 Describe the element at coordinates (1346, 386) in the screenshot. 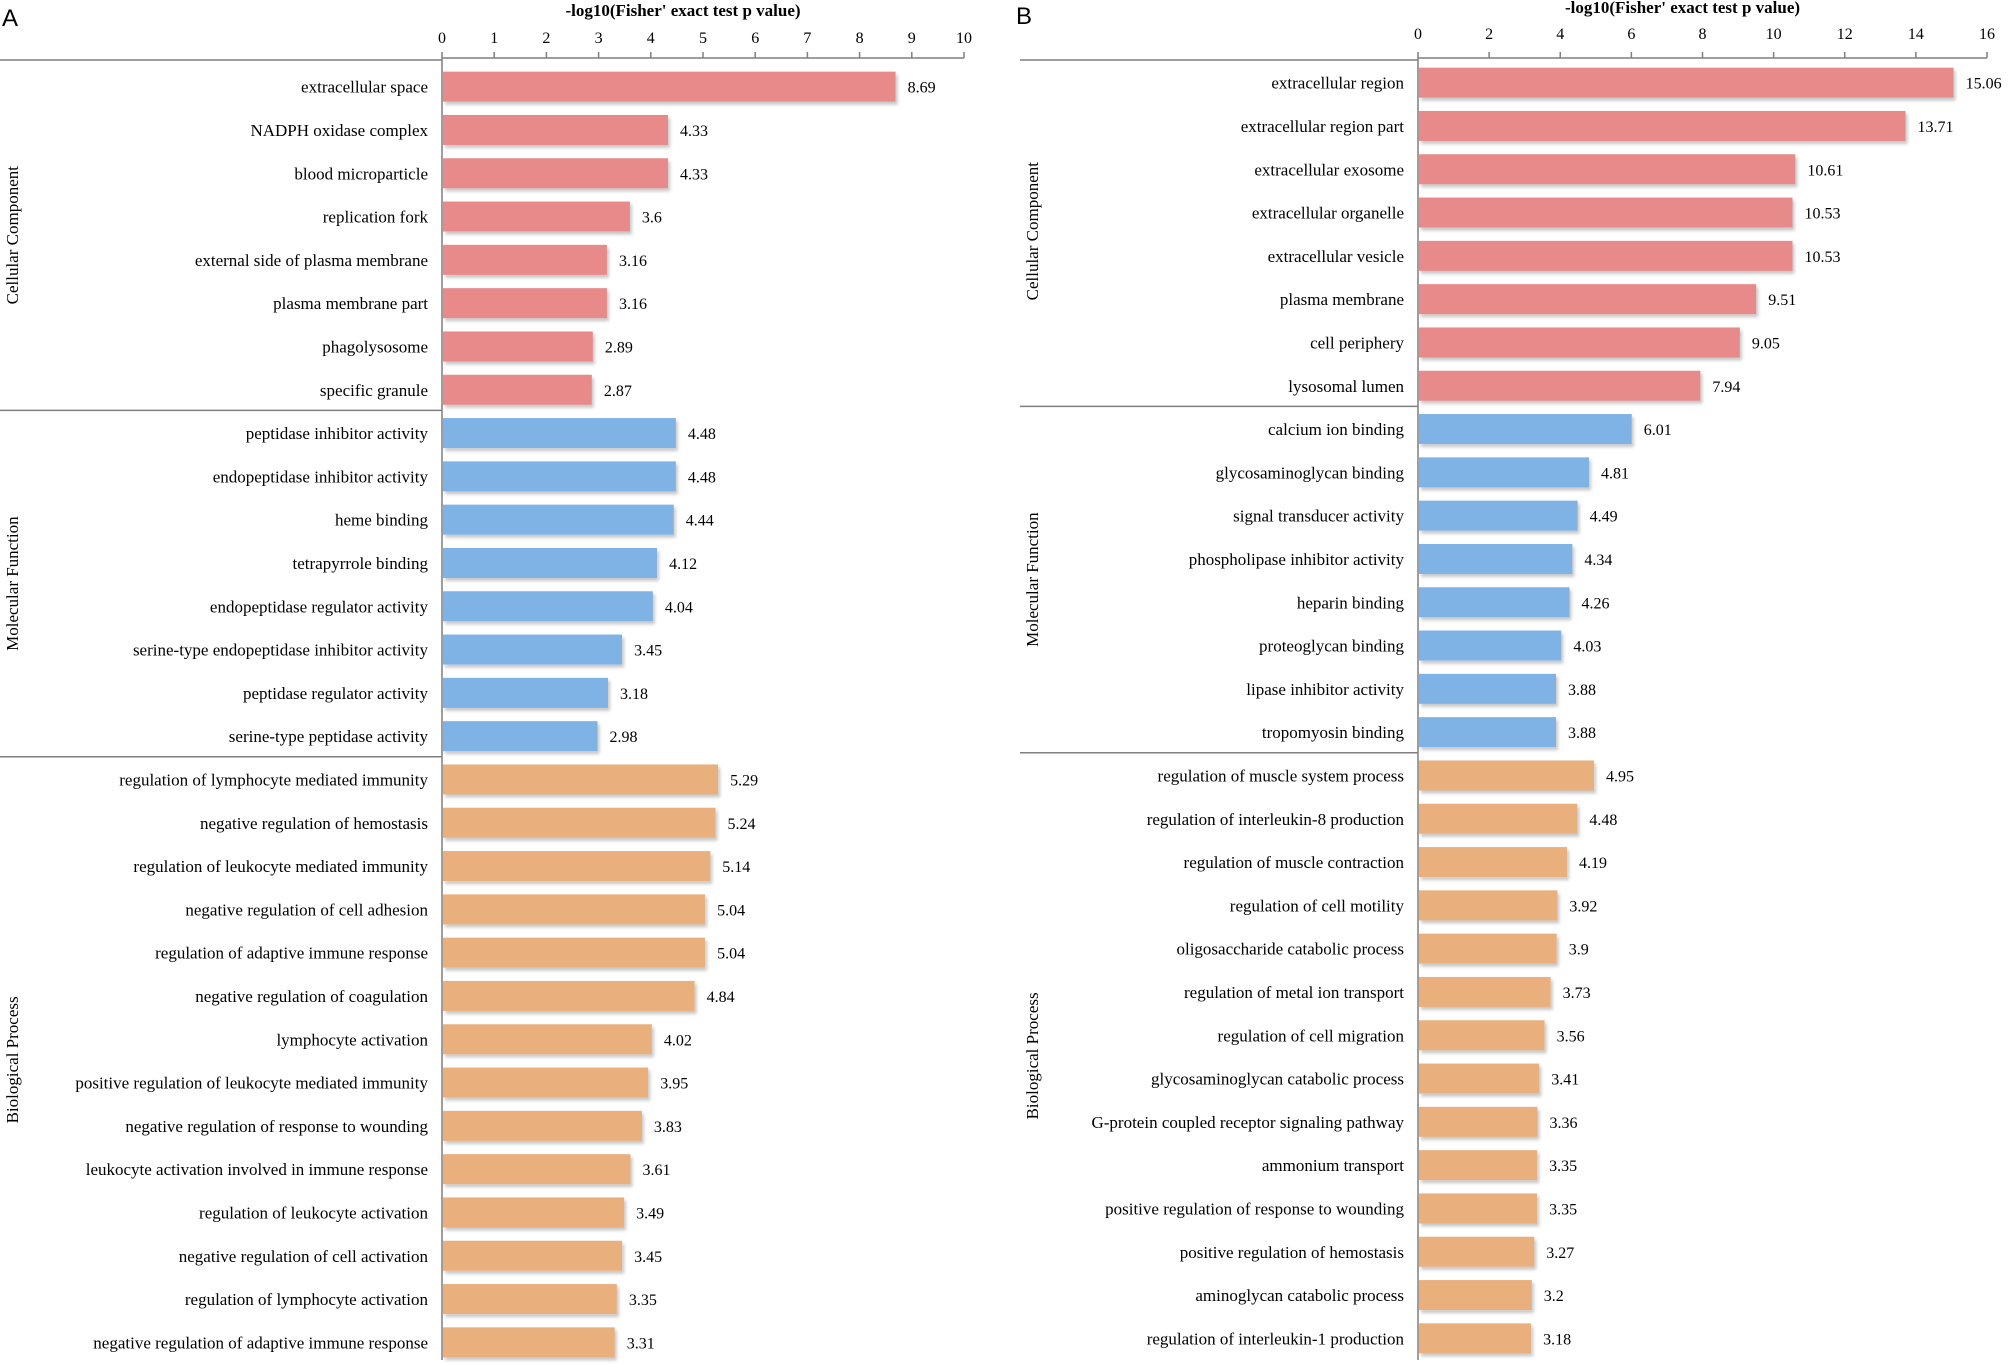

I see `category-label: lysosomal lumen` at that location.